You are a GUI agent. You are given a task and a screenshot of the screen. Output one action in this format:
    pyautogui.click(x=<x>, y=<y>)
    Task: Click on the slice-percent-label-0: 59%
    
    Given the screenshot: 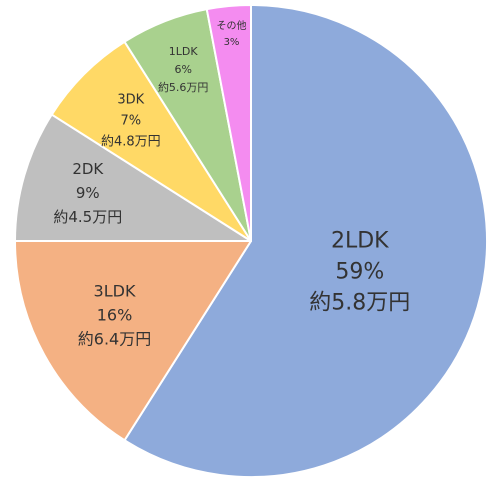 What is the action you would take?
    pyautogui.click(x=359, y=272)
    